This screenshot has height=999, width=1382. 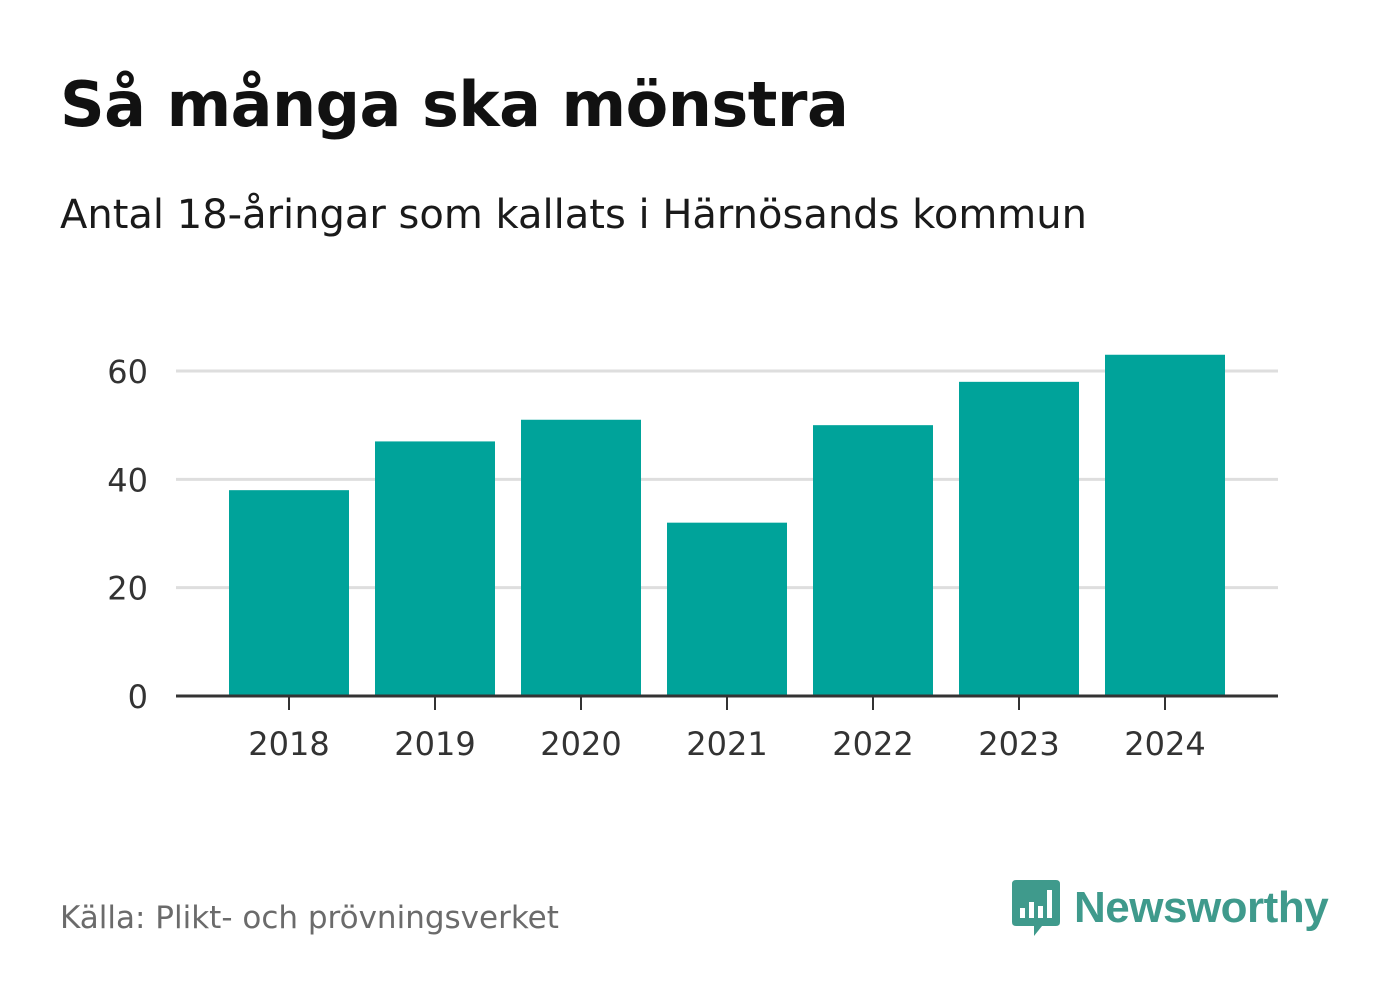 I want to click on x-tick-label: 2021, so click(x=726, y=744).